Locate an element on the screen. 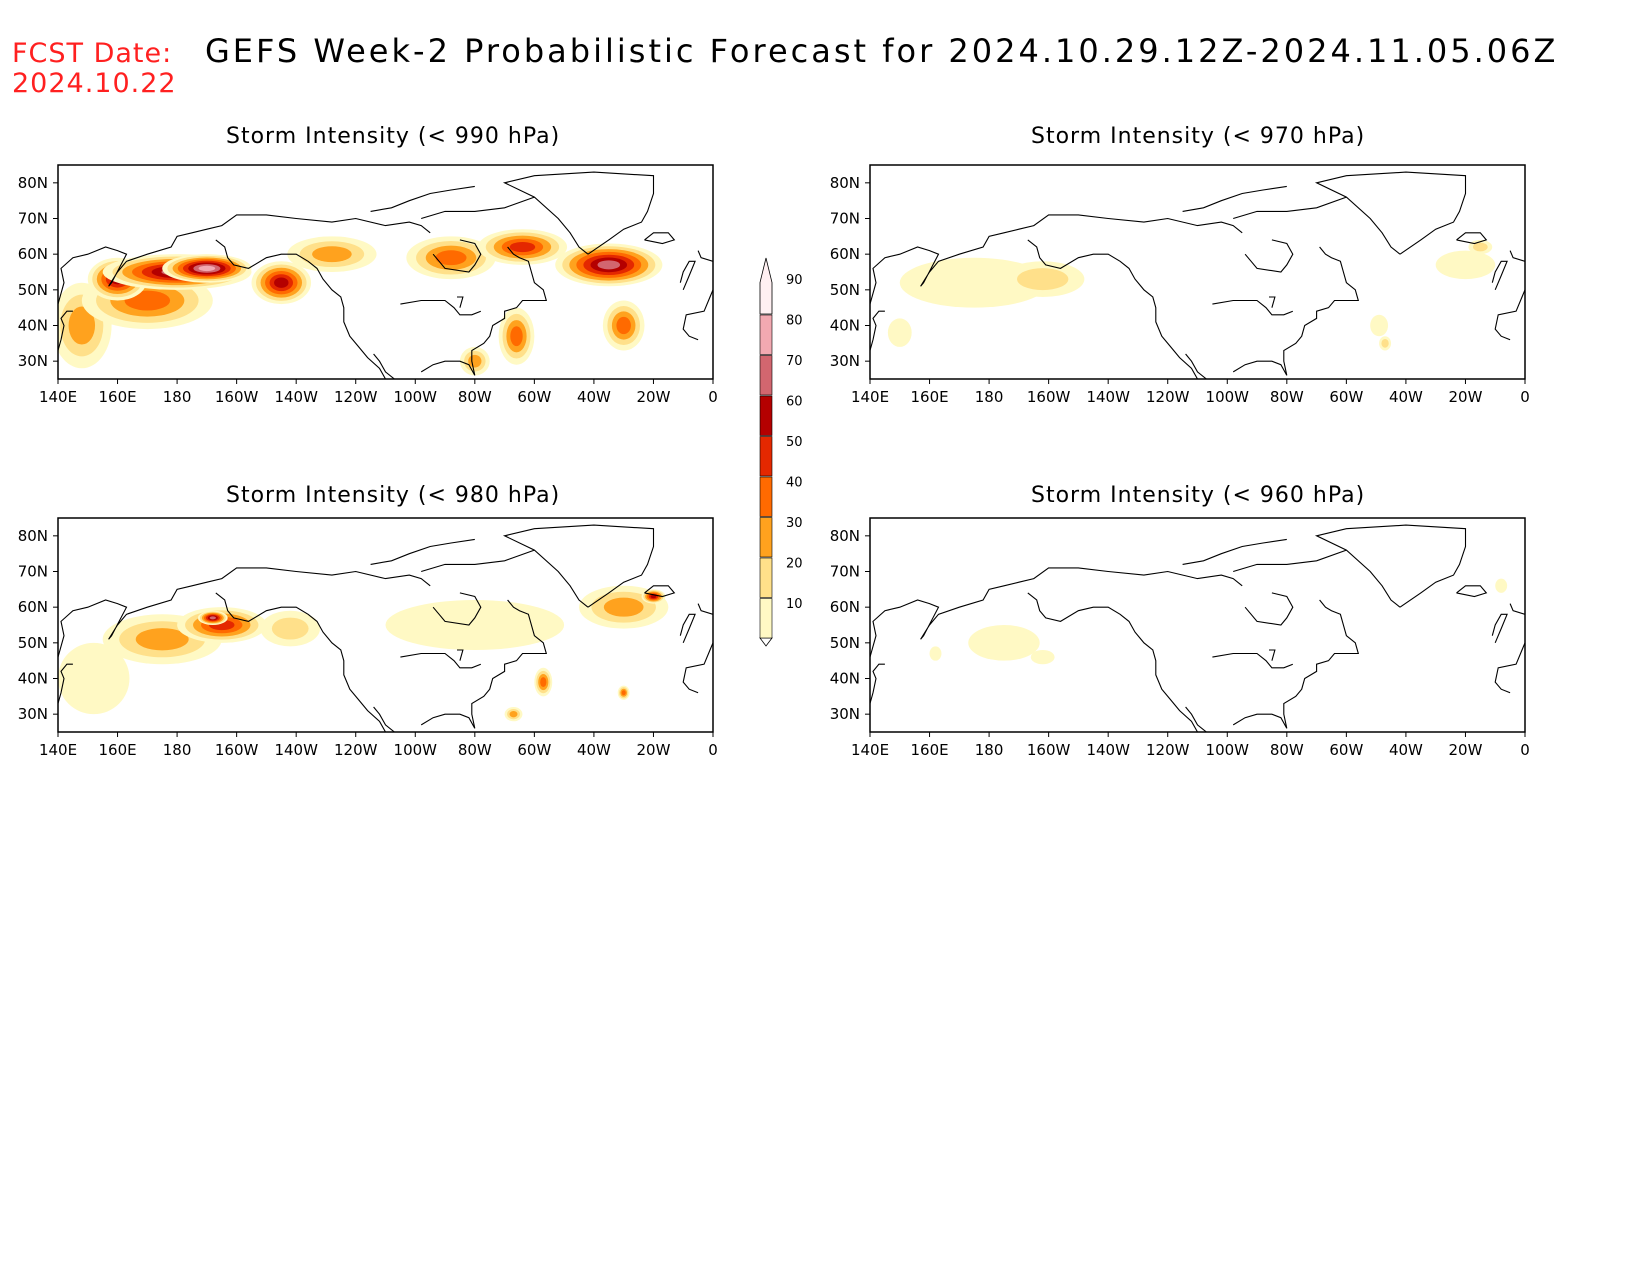 The height and width of the screenshot is (1275, 1650). colorbar-legend: 10 20 30 40 50 60 70 80 90 is located at coordinates (781, 452).